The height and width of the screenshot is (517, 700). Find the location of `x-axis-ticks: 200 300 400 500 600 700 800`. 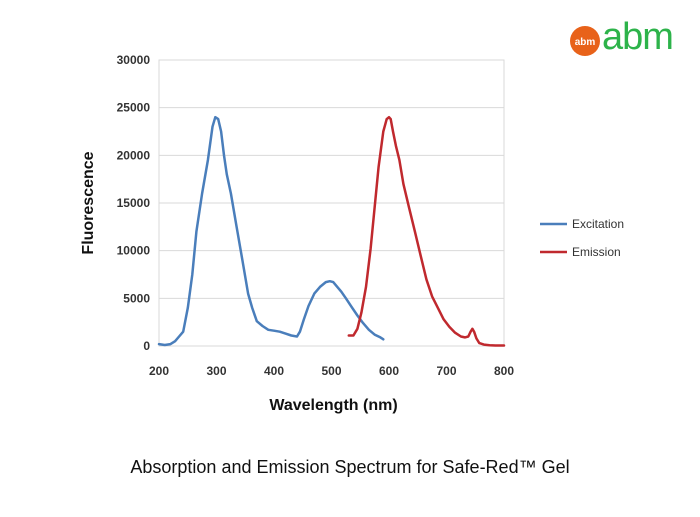

x-axis-ticks: 200 300 400 500 600 700 800 is located at coordinates (331, 371).